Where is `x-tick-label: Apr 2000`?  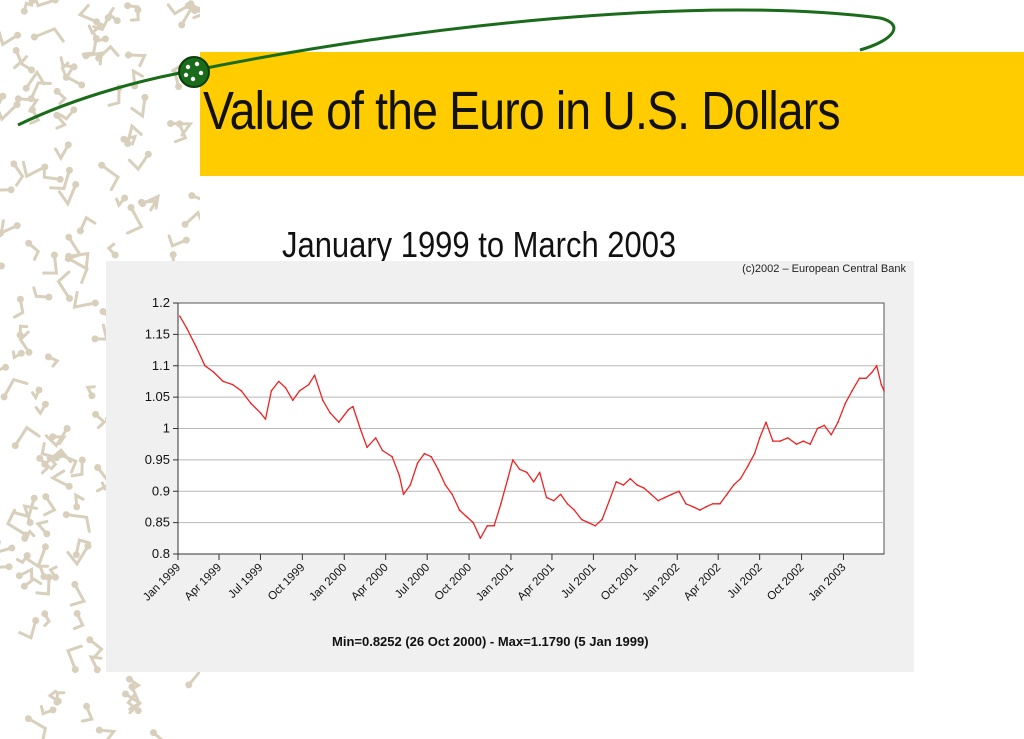
x-tick-label: Apr 2000 is located at coordinates (369, 582).